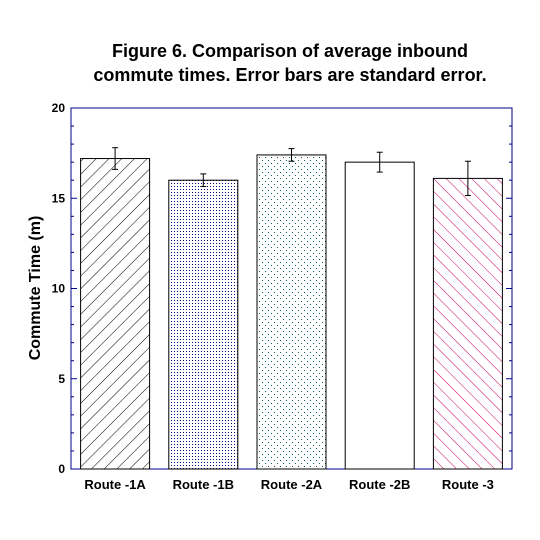  Describe the element at coordinates (290, 51) in the screenshot. I see `chart-title-line-1: Figure 6. Comparison of average inbound` at that location.